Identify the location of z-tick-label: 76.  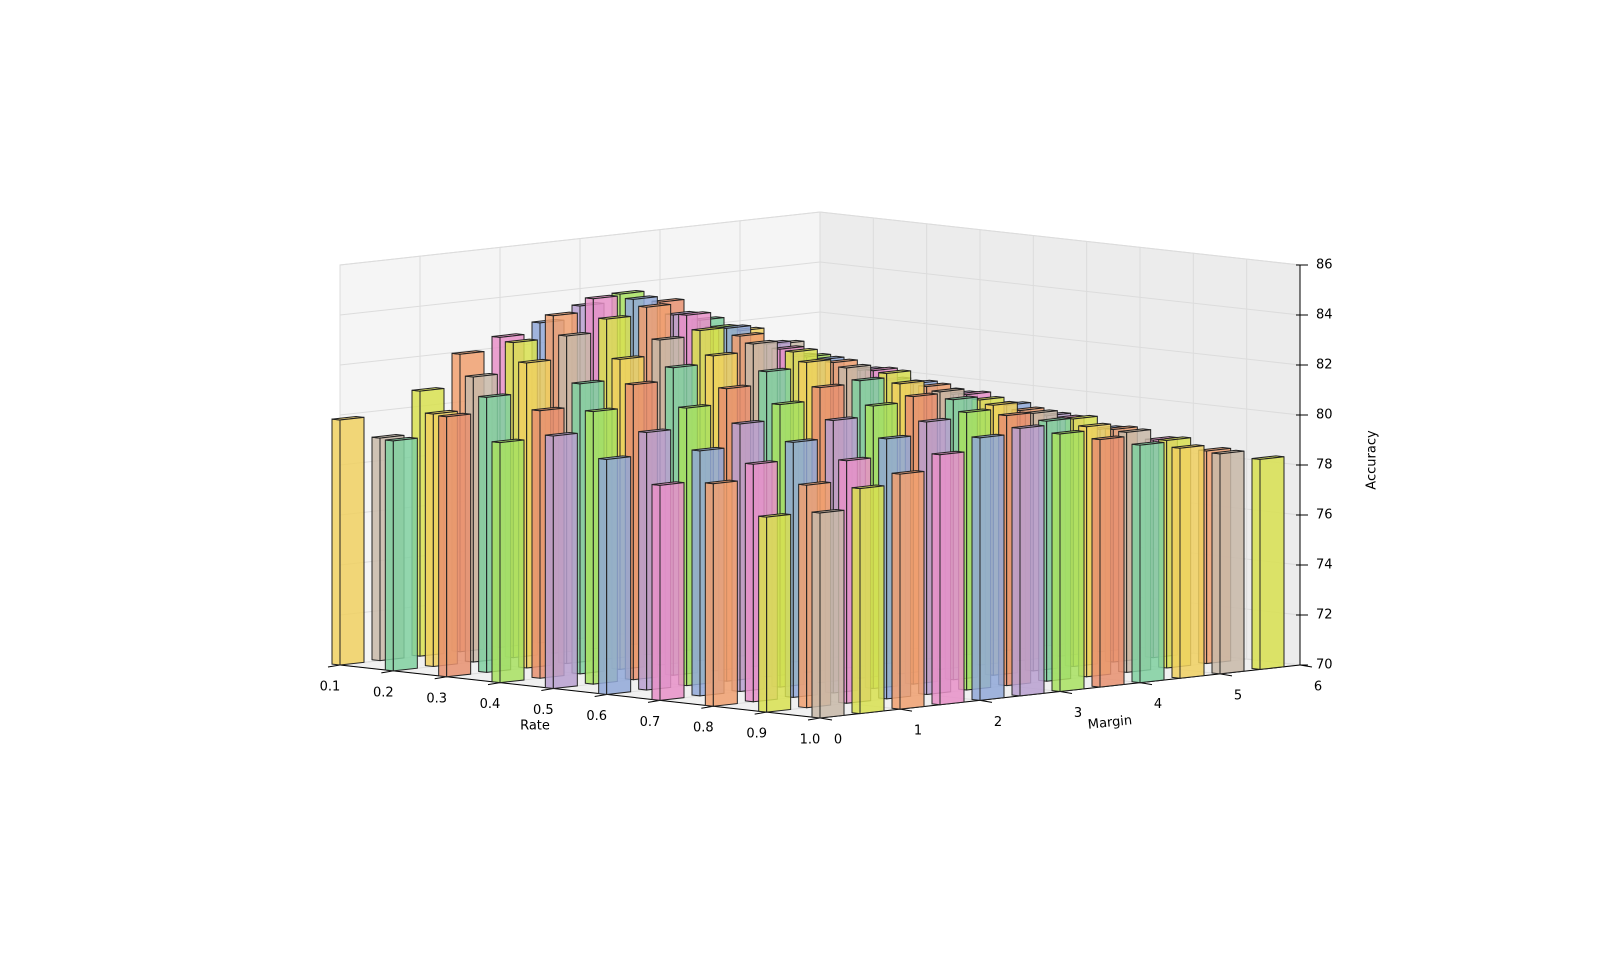
(1324, 515).